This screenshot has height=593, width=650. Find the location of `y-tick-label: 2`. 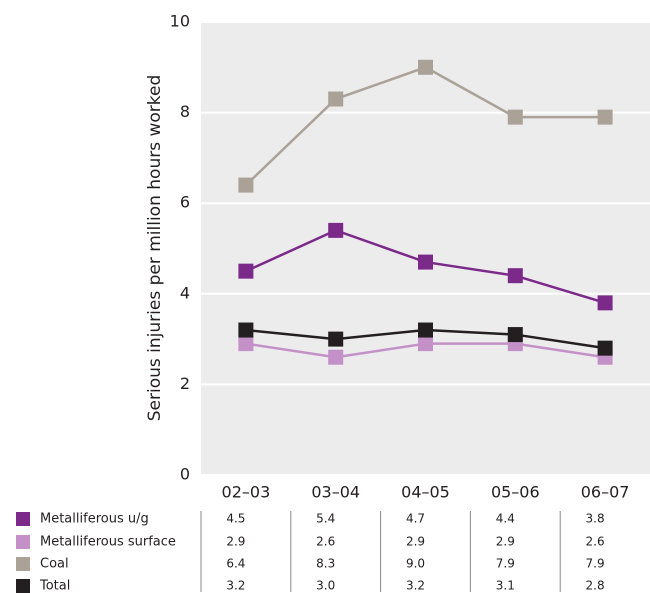

y-tick-label: 2 is located at coordinates (185, 383).